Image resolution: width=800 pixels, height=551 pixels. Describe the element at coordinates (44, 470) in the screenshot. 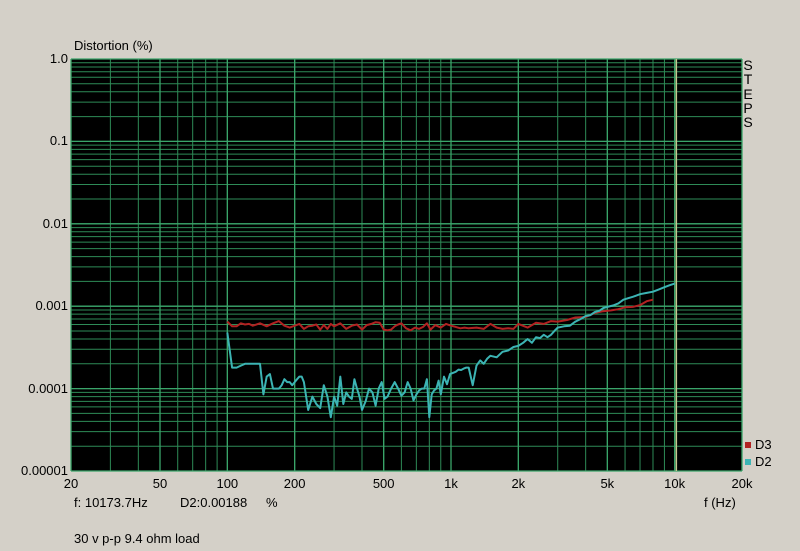

I see `y-tick-label: 0.00001` at that location.